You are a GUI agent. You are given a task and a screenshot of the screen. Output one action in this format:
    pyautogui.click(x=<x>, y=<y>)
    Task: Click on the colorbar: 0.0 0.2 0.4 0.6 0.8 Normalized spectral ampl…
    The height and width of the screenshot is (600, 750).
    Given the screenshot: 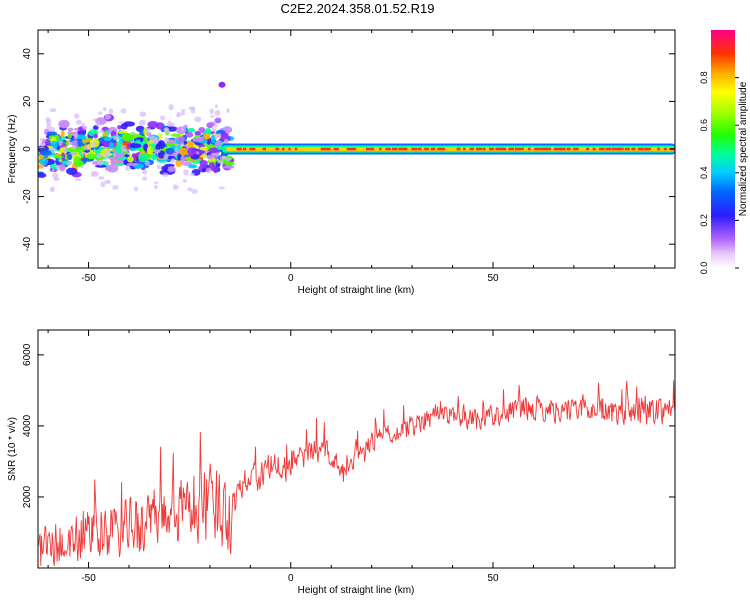 What is the action you would take?
    pyautogui.click(x=724, y=152)
    